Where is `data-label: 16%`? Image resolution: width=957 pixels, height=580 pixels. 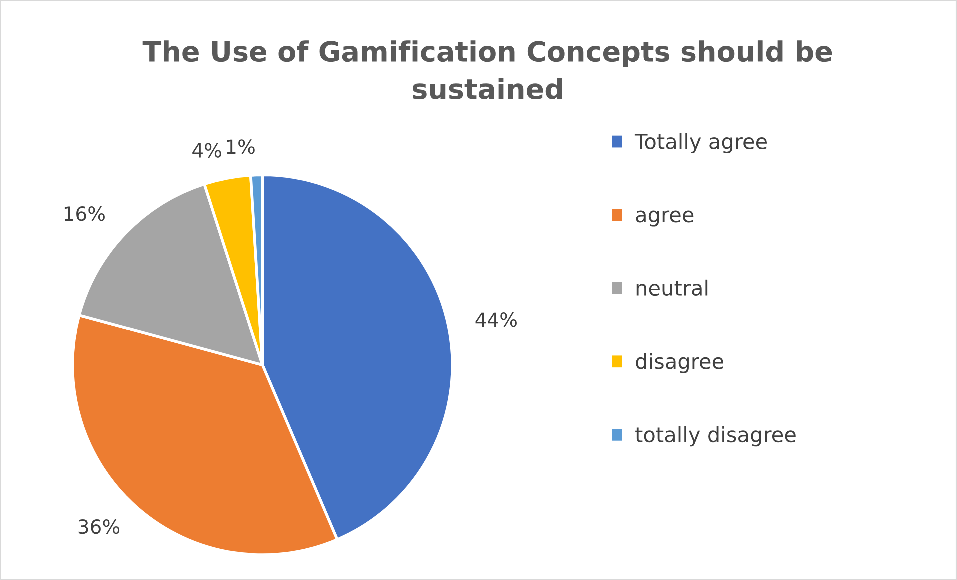
data-label: 16% is located at coordinates (84, 214).